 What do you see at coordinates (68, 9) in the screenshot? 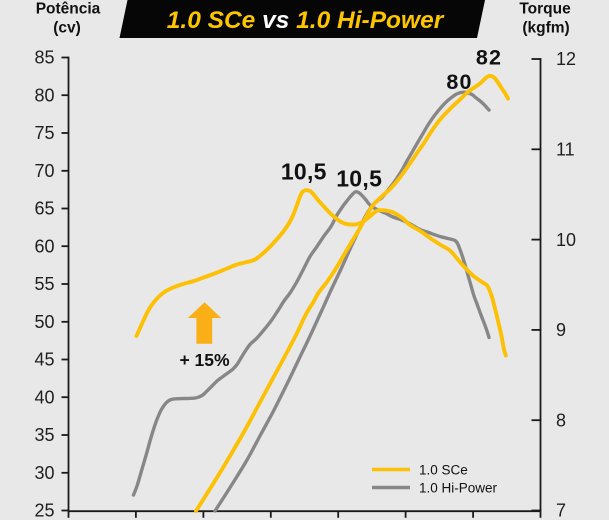
I see `svg-text: Potência` at bounding box center [68, 9].